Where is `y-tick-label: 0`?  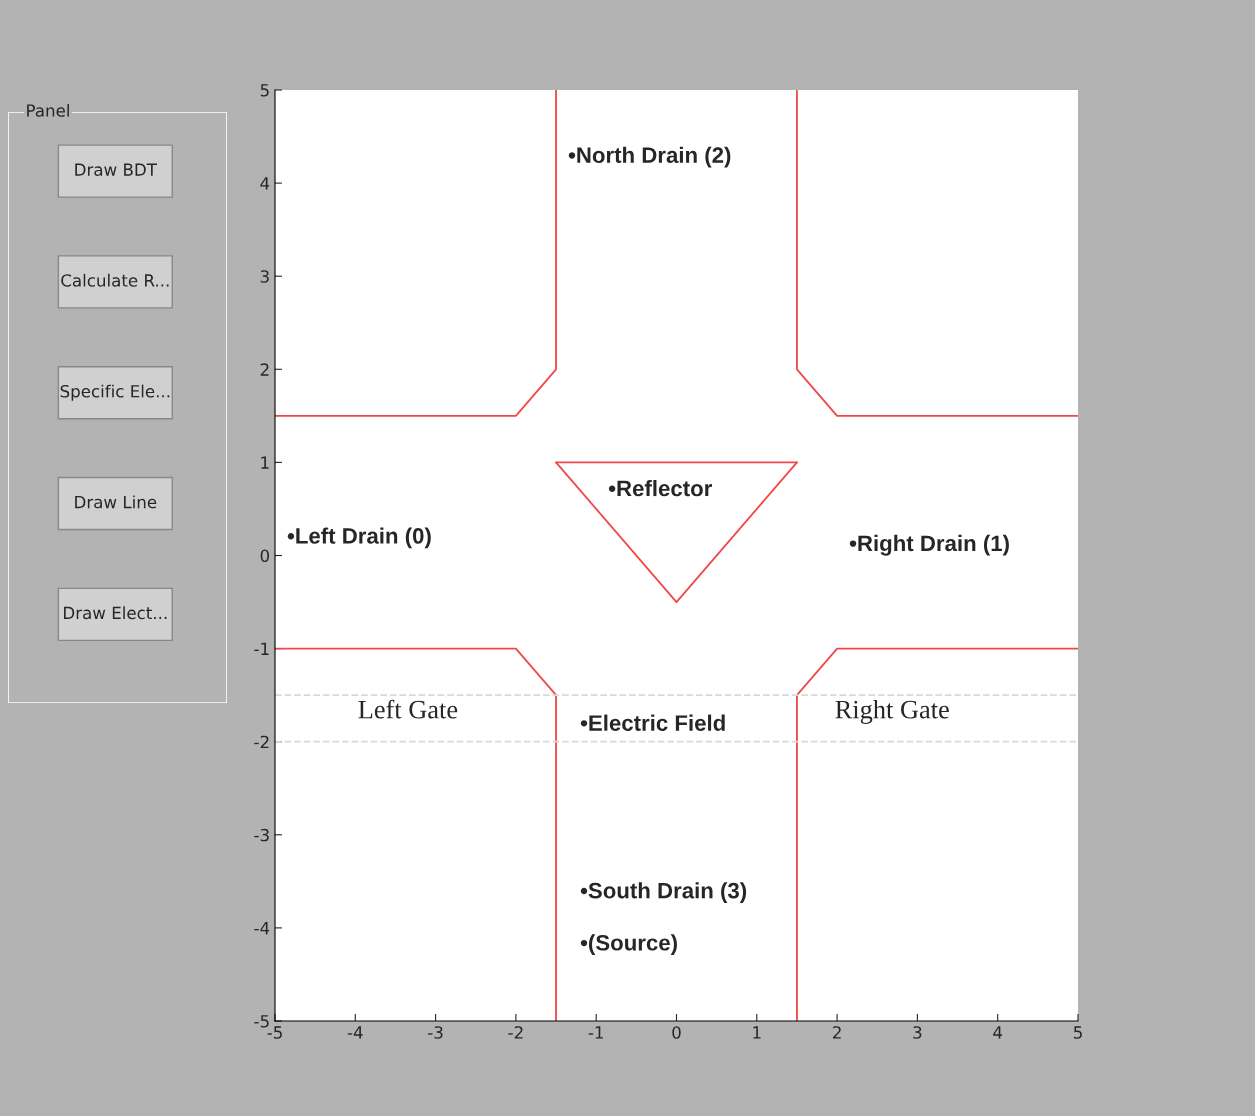
y-tick-label: 0 is located at coordinates (265, 556).